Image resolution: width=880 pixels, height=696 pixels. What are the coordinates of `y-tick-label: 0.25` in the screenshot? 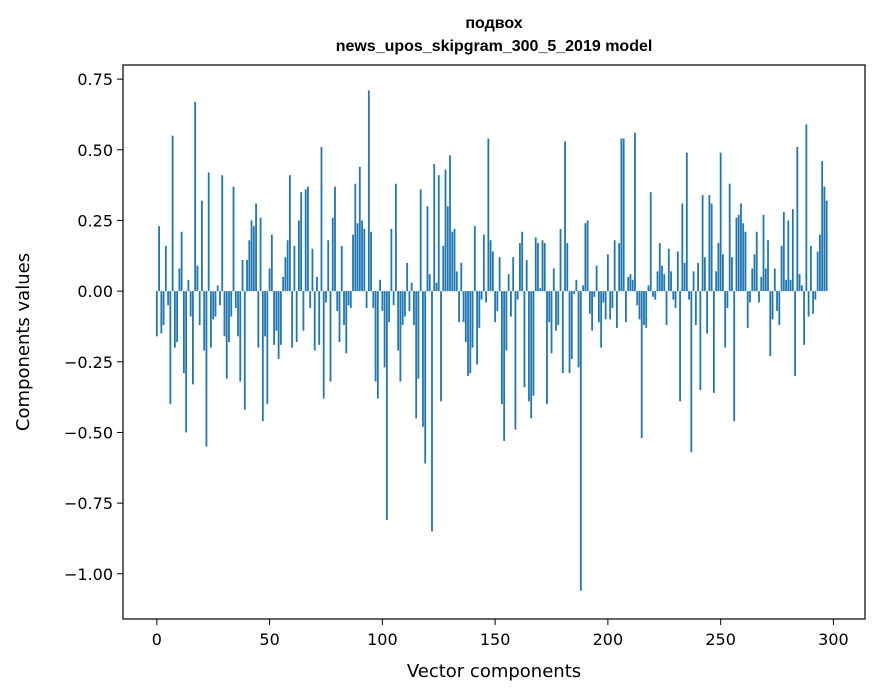 It's located at (95, 220).